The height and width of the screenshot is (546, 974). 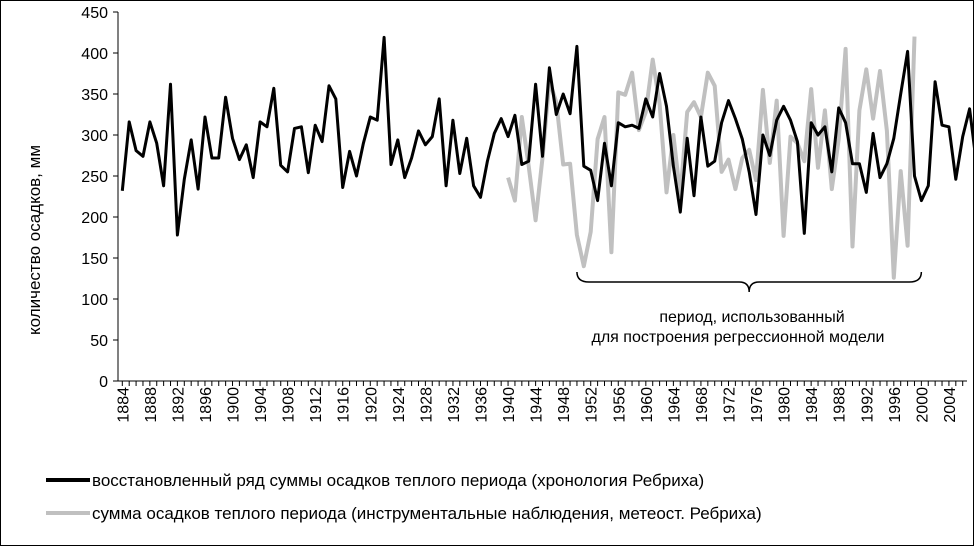 I want to click on y-tick-label: 0, so click(x=103, y=382).